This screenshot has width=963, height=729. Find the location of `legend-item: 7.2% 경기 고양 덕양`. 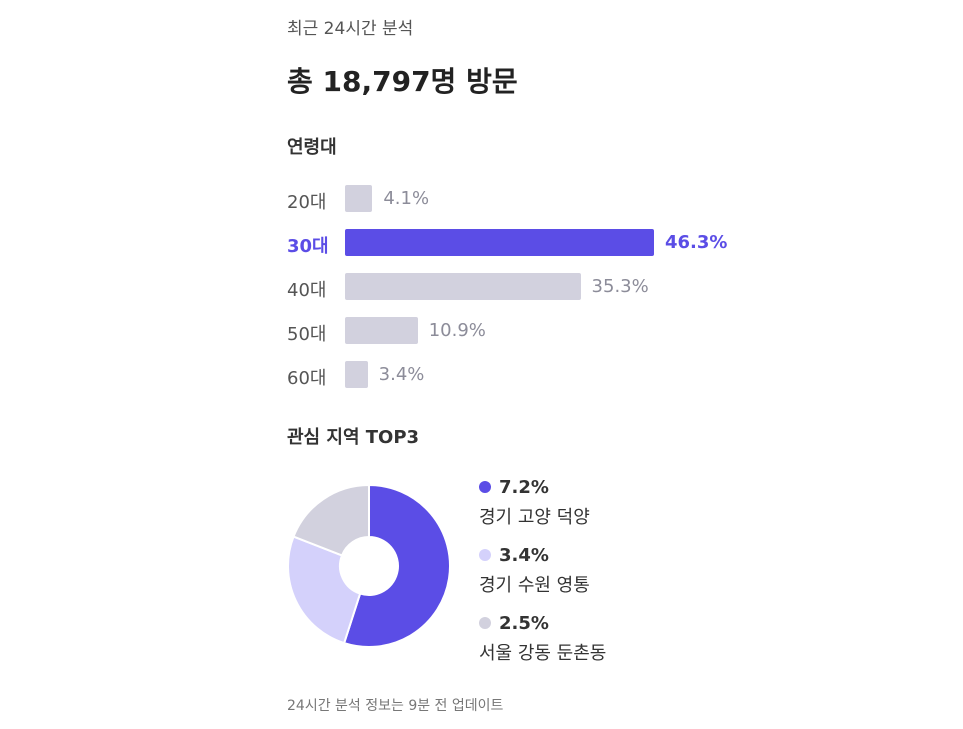

legend-item: 7.2% 경기 고양 덕양 is located at coordinates (599, 509).